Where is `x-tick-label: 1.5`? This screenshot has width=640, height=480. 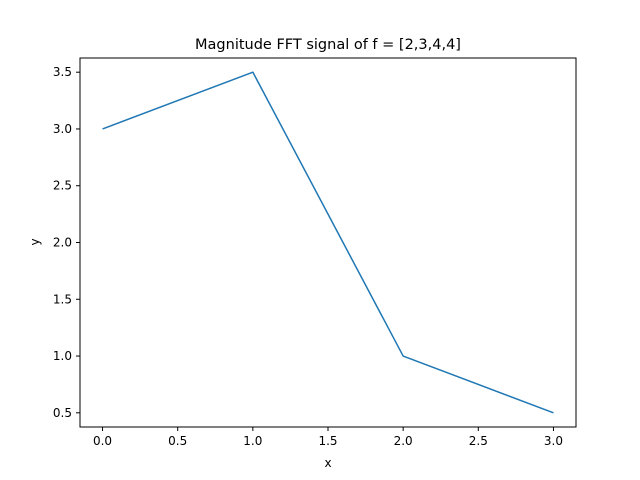 x-tick-label: 1.5 is located at coordinates (327, 441).